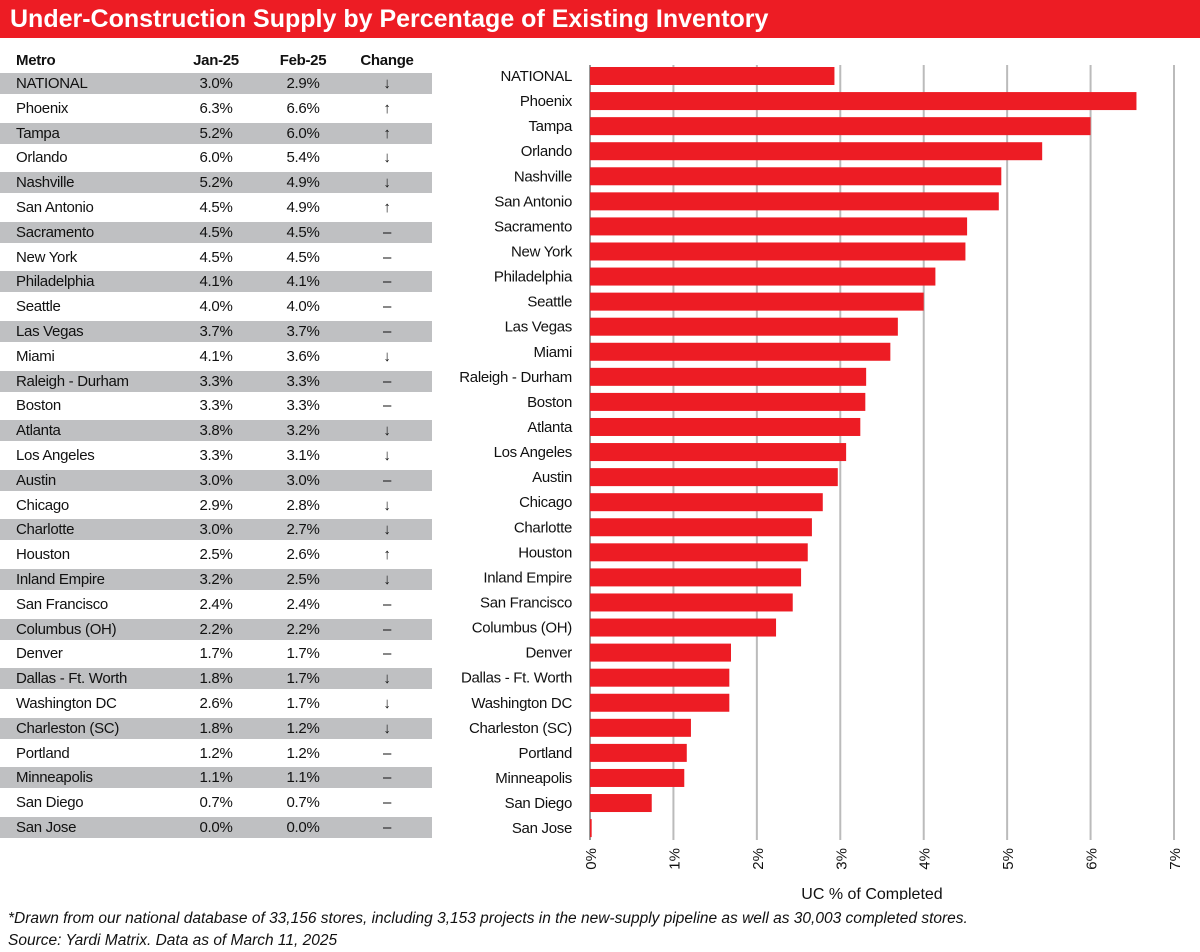 The image size is (1200, 952). I want to click on cell-metro: Miami, so click(35, 356).